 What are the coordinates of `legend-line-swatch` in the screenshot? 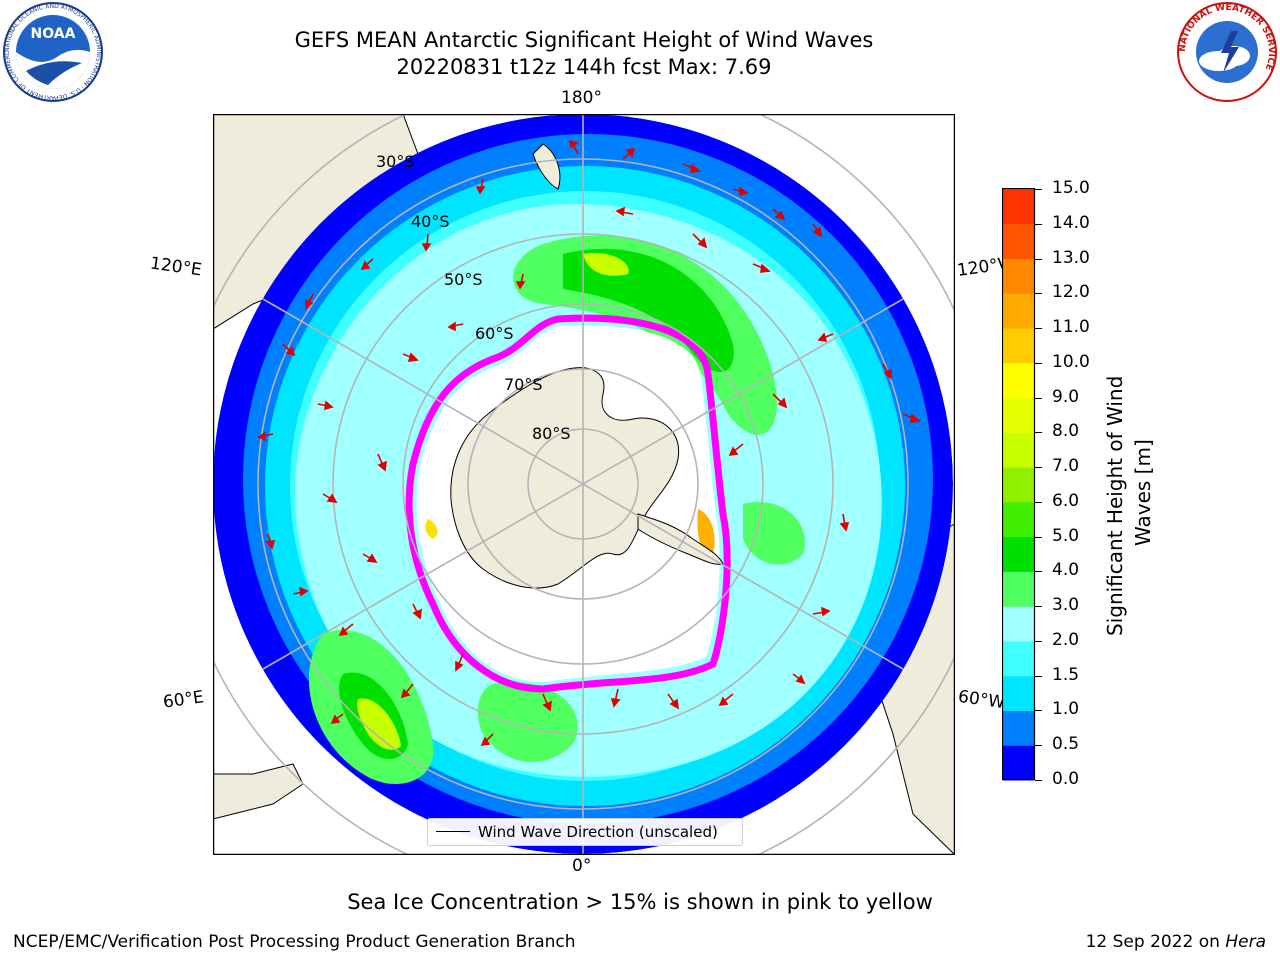 It's located at (453, 831).